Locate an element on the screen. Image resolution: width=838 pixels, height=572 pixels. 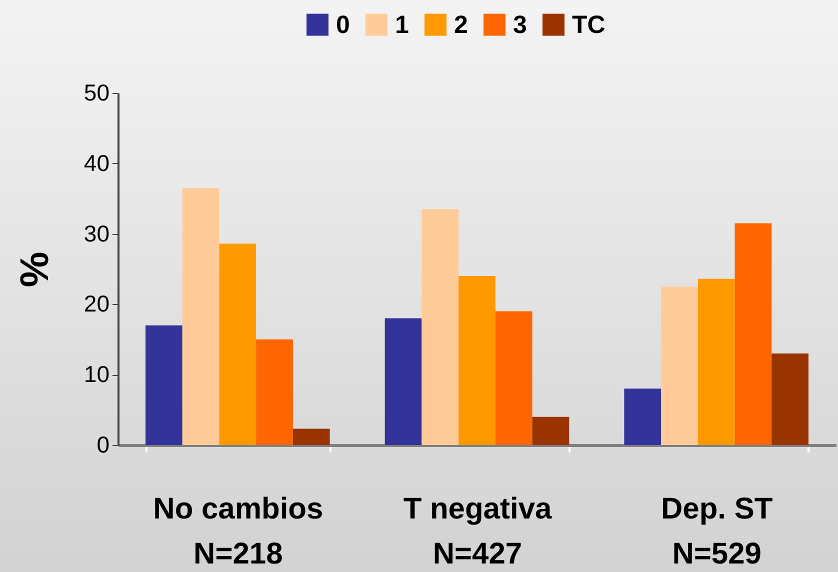
y-tick-label: 10 is located at coordinates (97, 374).